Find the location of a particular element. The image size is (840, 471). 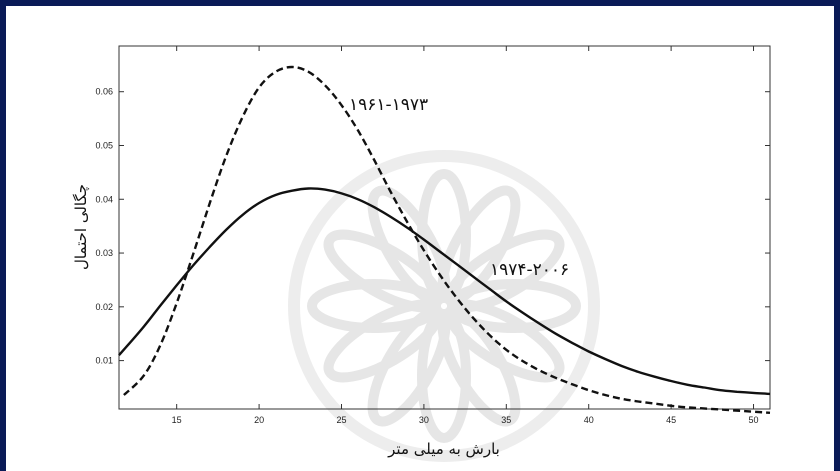

y-tick-label: 0.02 is located at coordinates (104, 307).